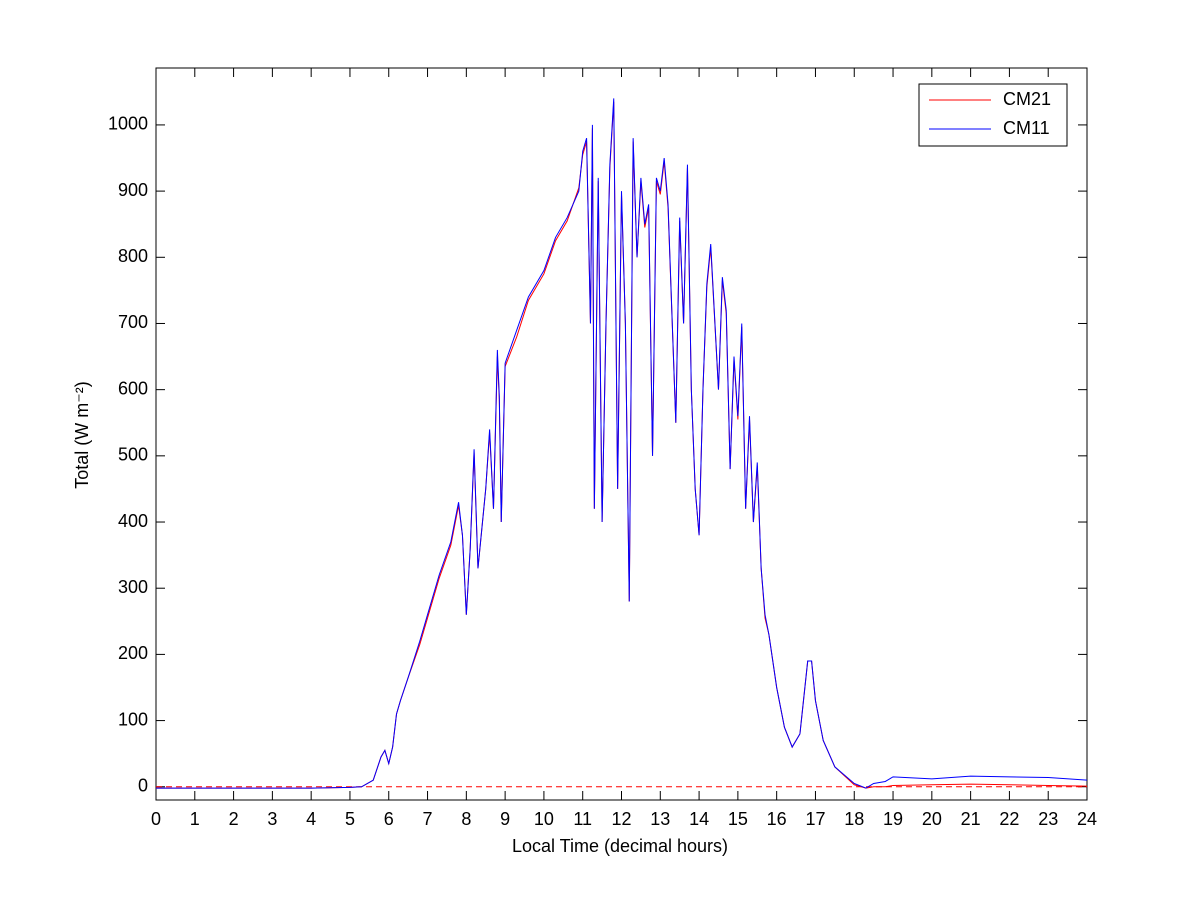  Describe the element at coordinates (389, 819) in the screenshot. I see `x-tick-label: 6` at that location.